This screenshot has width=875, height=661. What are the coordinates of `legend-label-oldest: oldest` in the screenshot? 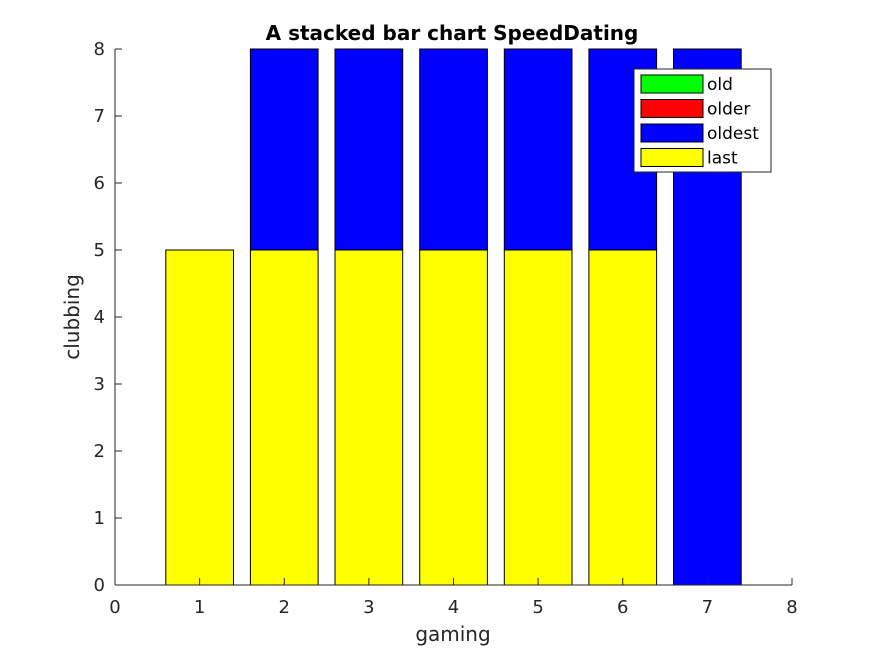 It's located at (733, 134).